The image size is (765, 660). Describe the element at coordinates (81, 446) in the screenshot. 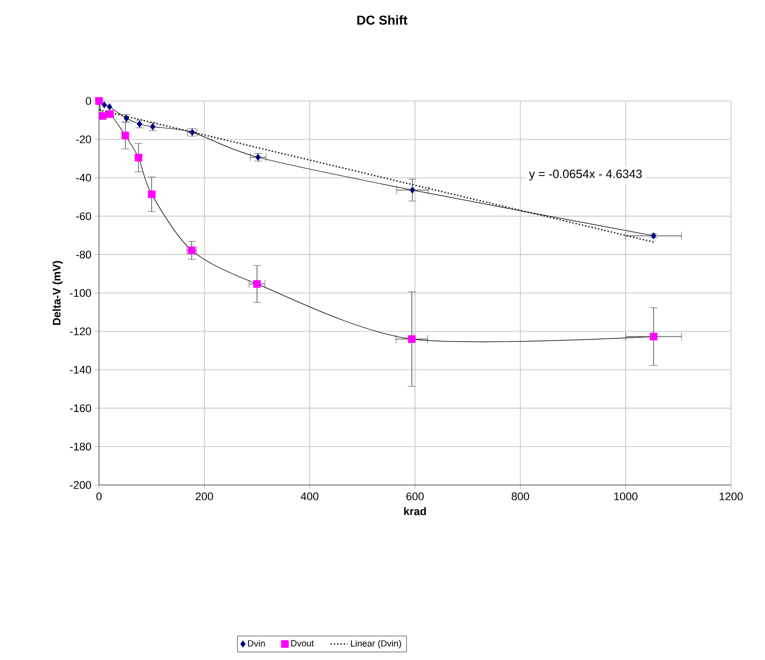

I see `y-tick-label: -180` at that location.